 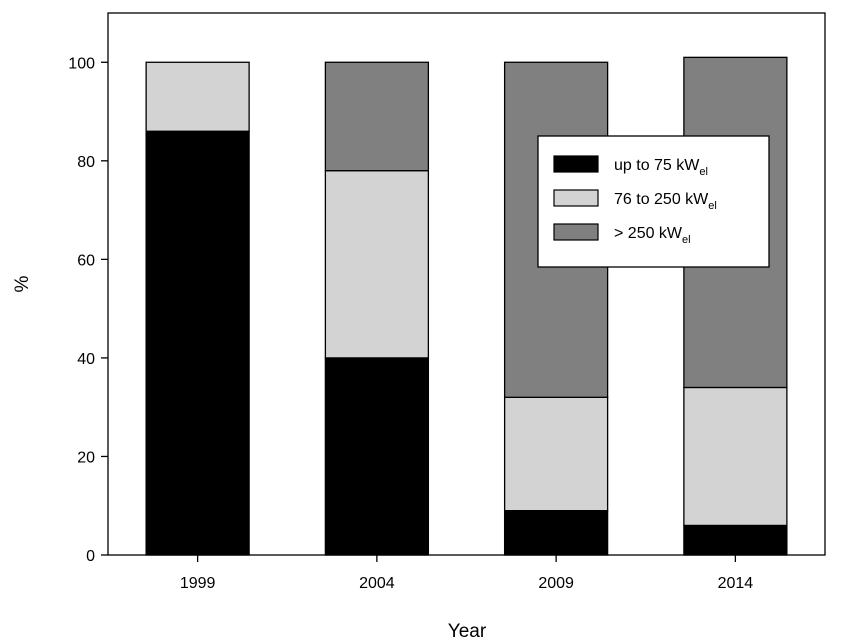 I want to click on x-tick-label: 2004, so click(x=377, y=583).